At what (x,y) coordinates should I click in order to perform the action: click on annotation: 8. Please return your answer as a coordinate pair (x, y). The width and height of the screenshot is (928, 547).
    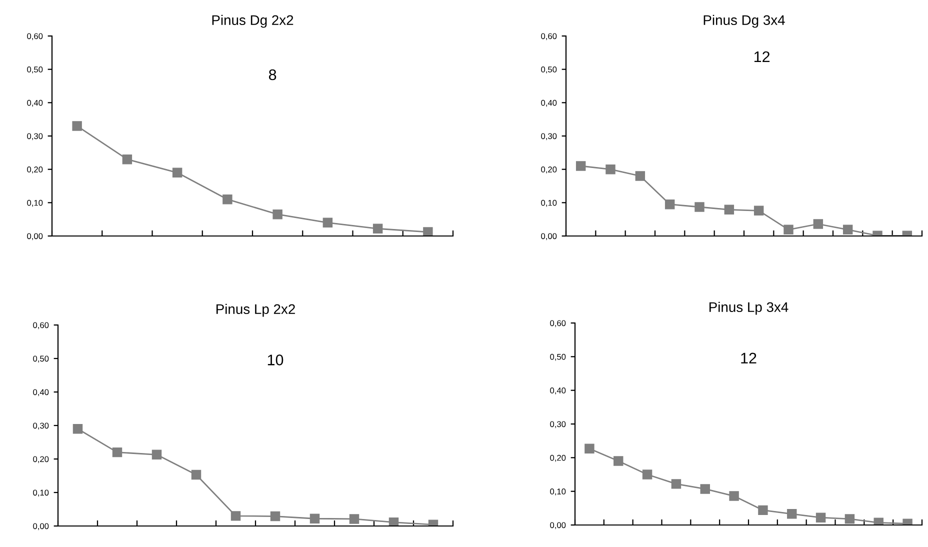
    Looking at the image, I should click on (272, 74).